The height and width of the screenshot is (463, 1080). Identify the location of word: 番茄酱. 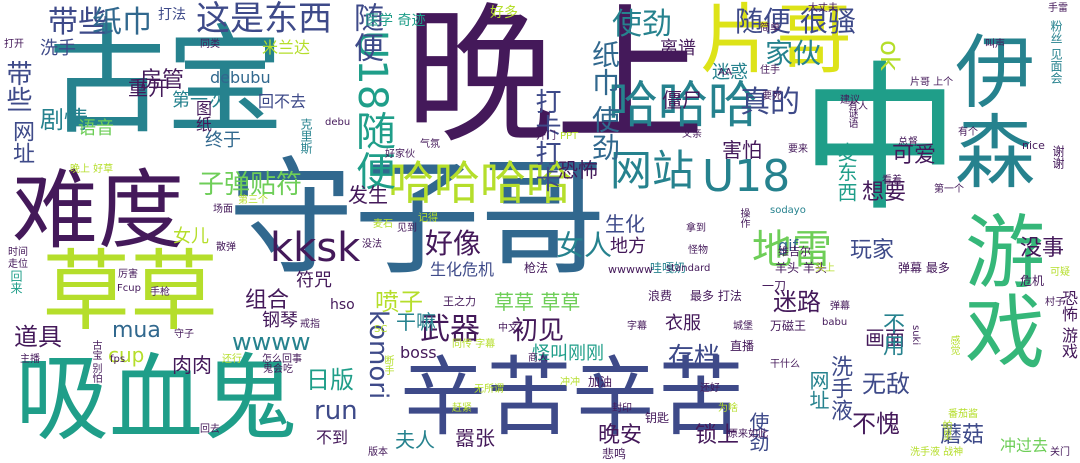
(963, 414).